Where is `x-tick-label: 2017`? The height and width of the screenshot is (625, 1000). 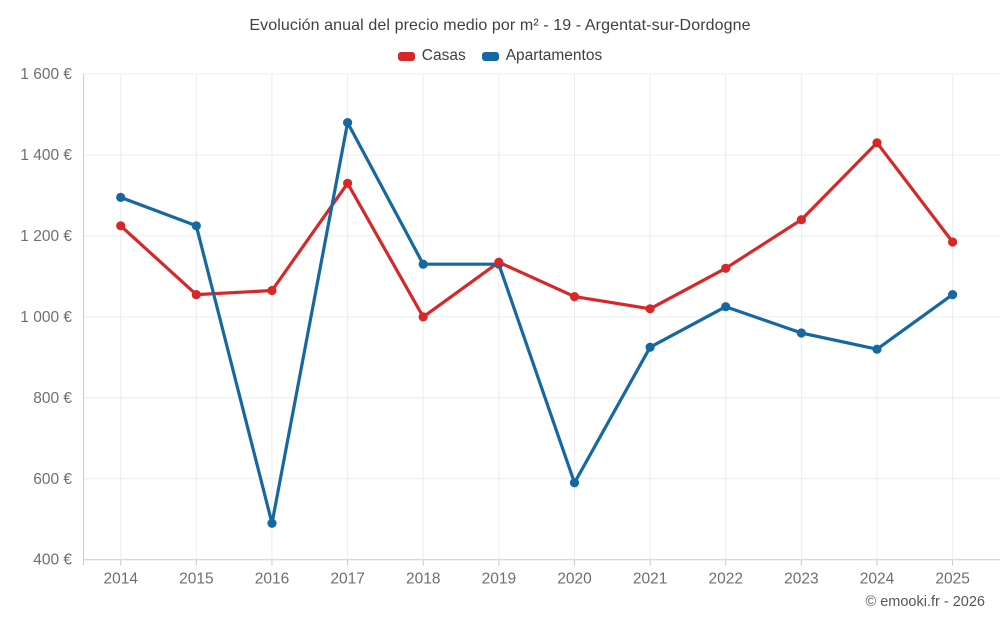
x-tick-label: 2017 is located at coordinates (347, 579).